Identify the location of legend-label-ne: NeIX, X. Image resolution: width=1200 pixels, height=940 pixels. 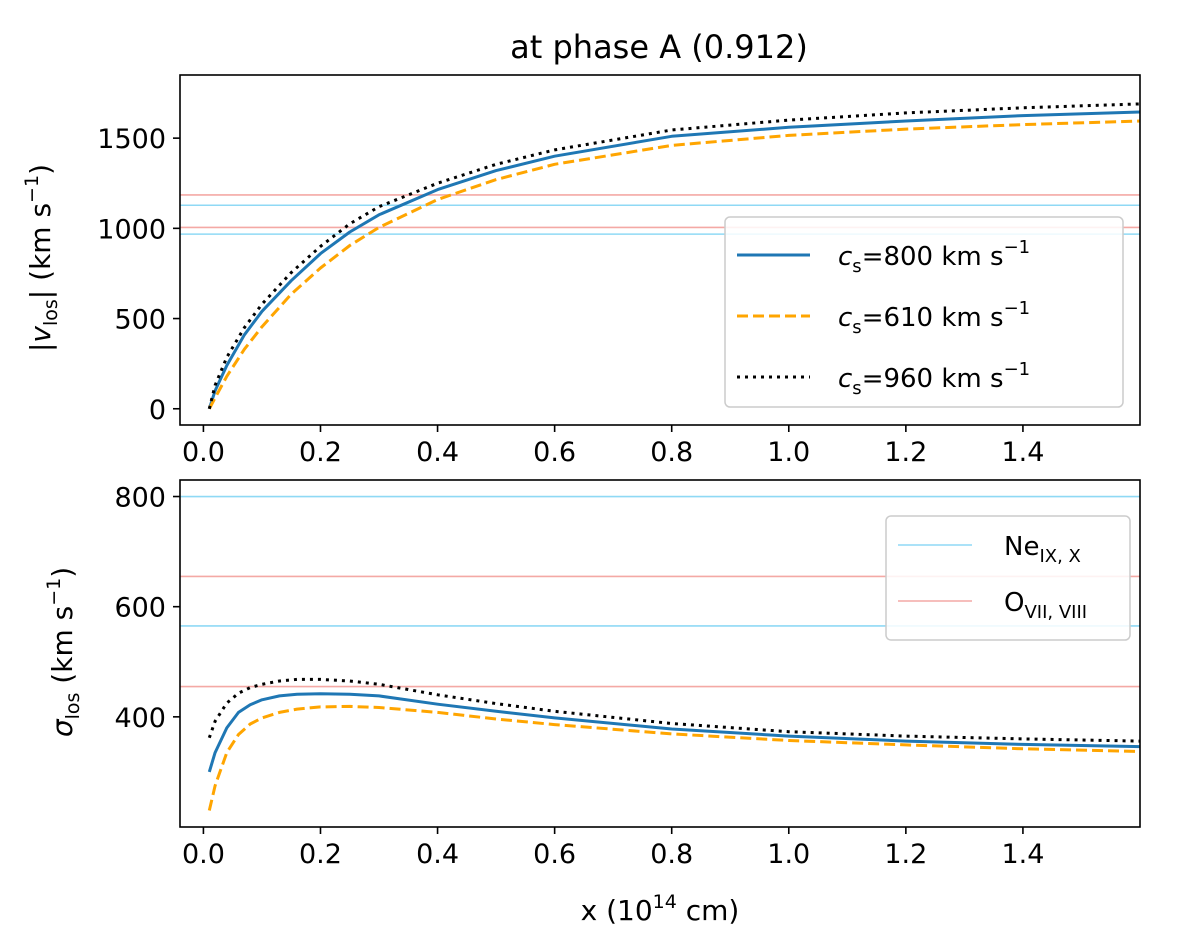
(1042, 549).